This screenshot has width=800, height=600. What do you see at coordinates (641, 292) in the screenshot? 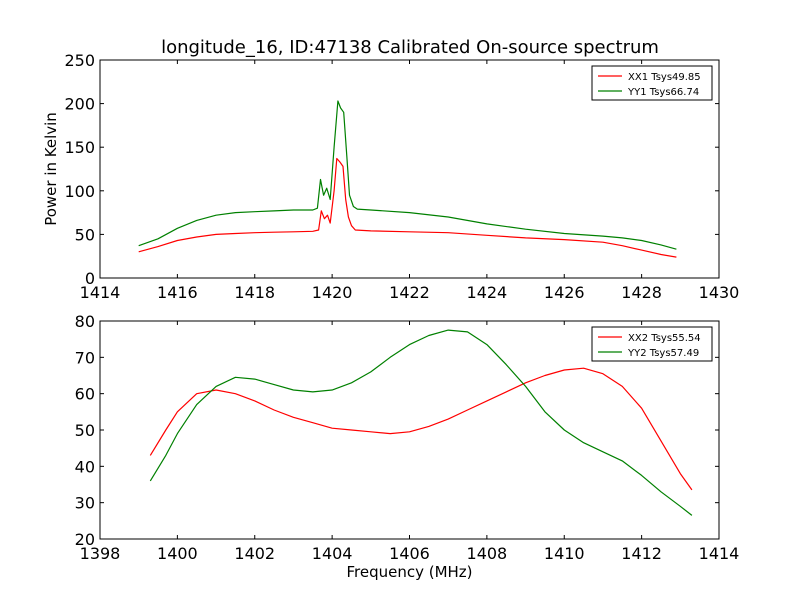
I see `x-tick-label: 1428` at bounding box center [641, 292].